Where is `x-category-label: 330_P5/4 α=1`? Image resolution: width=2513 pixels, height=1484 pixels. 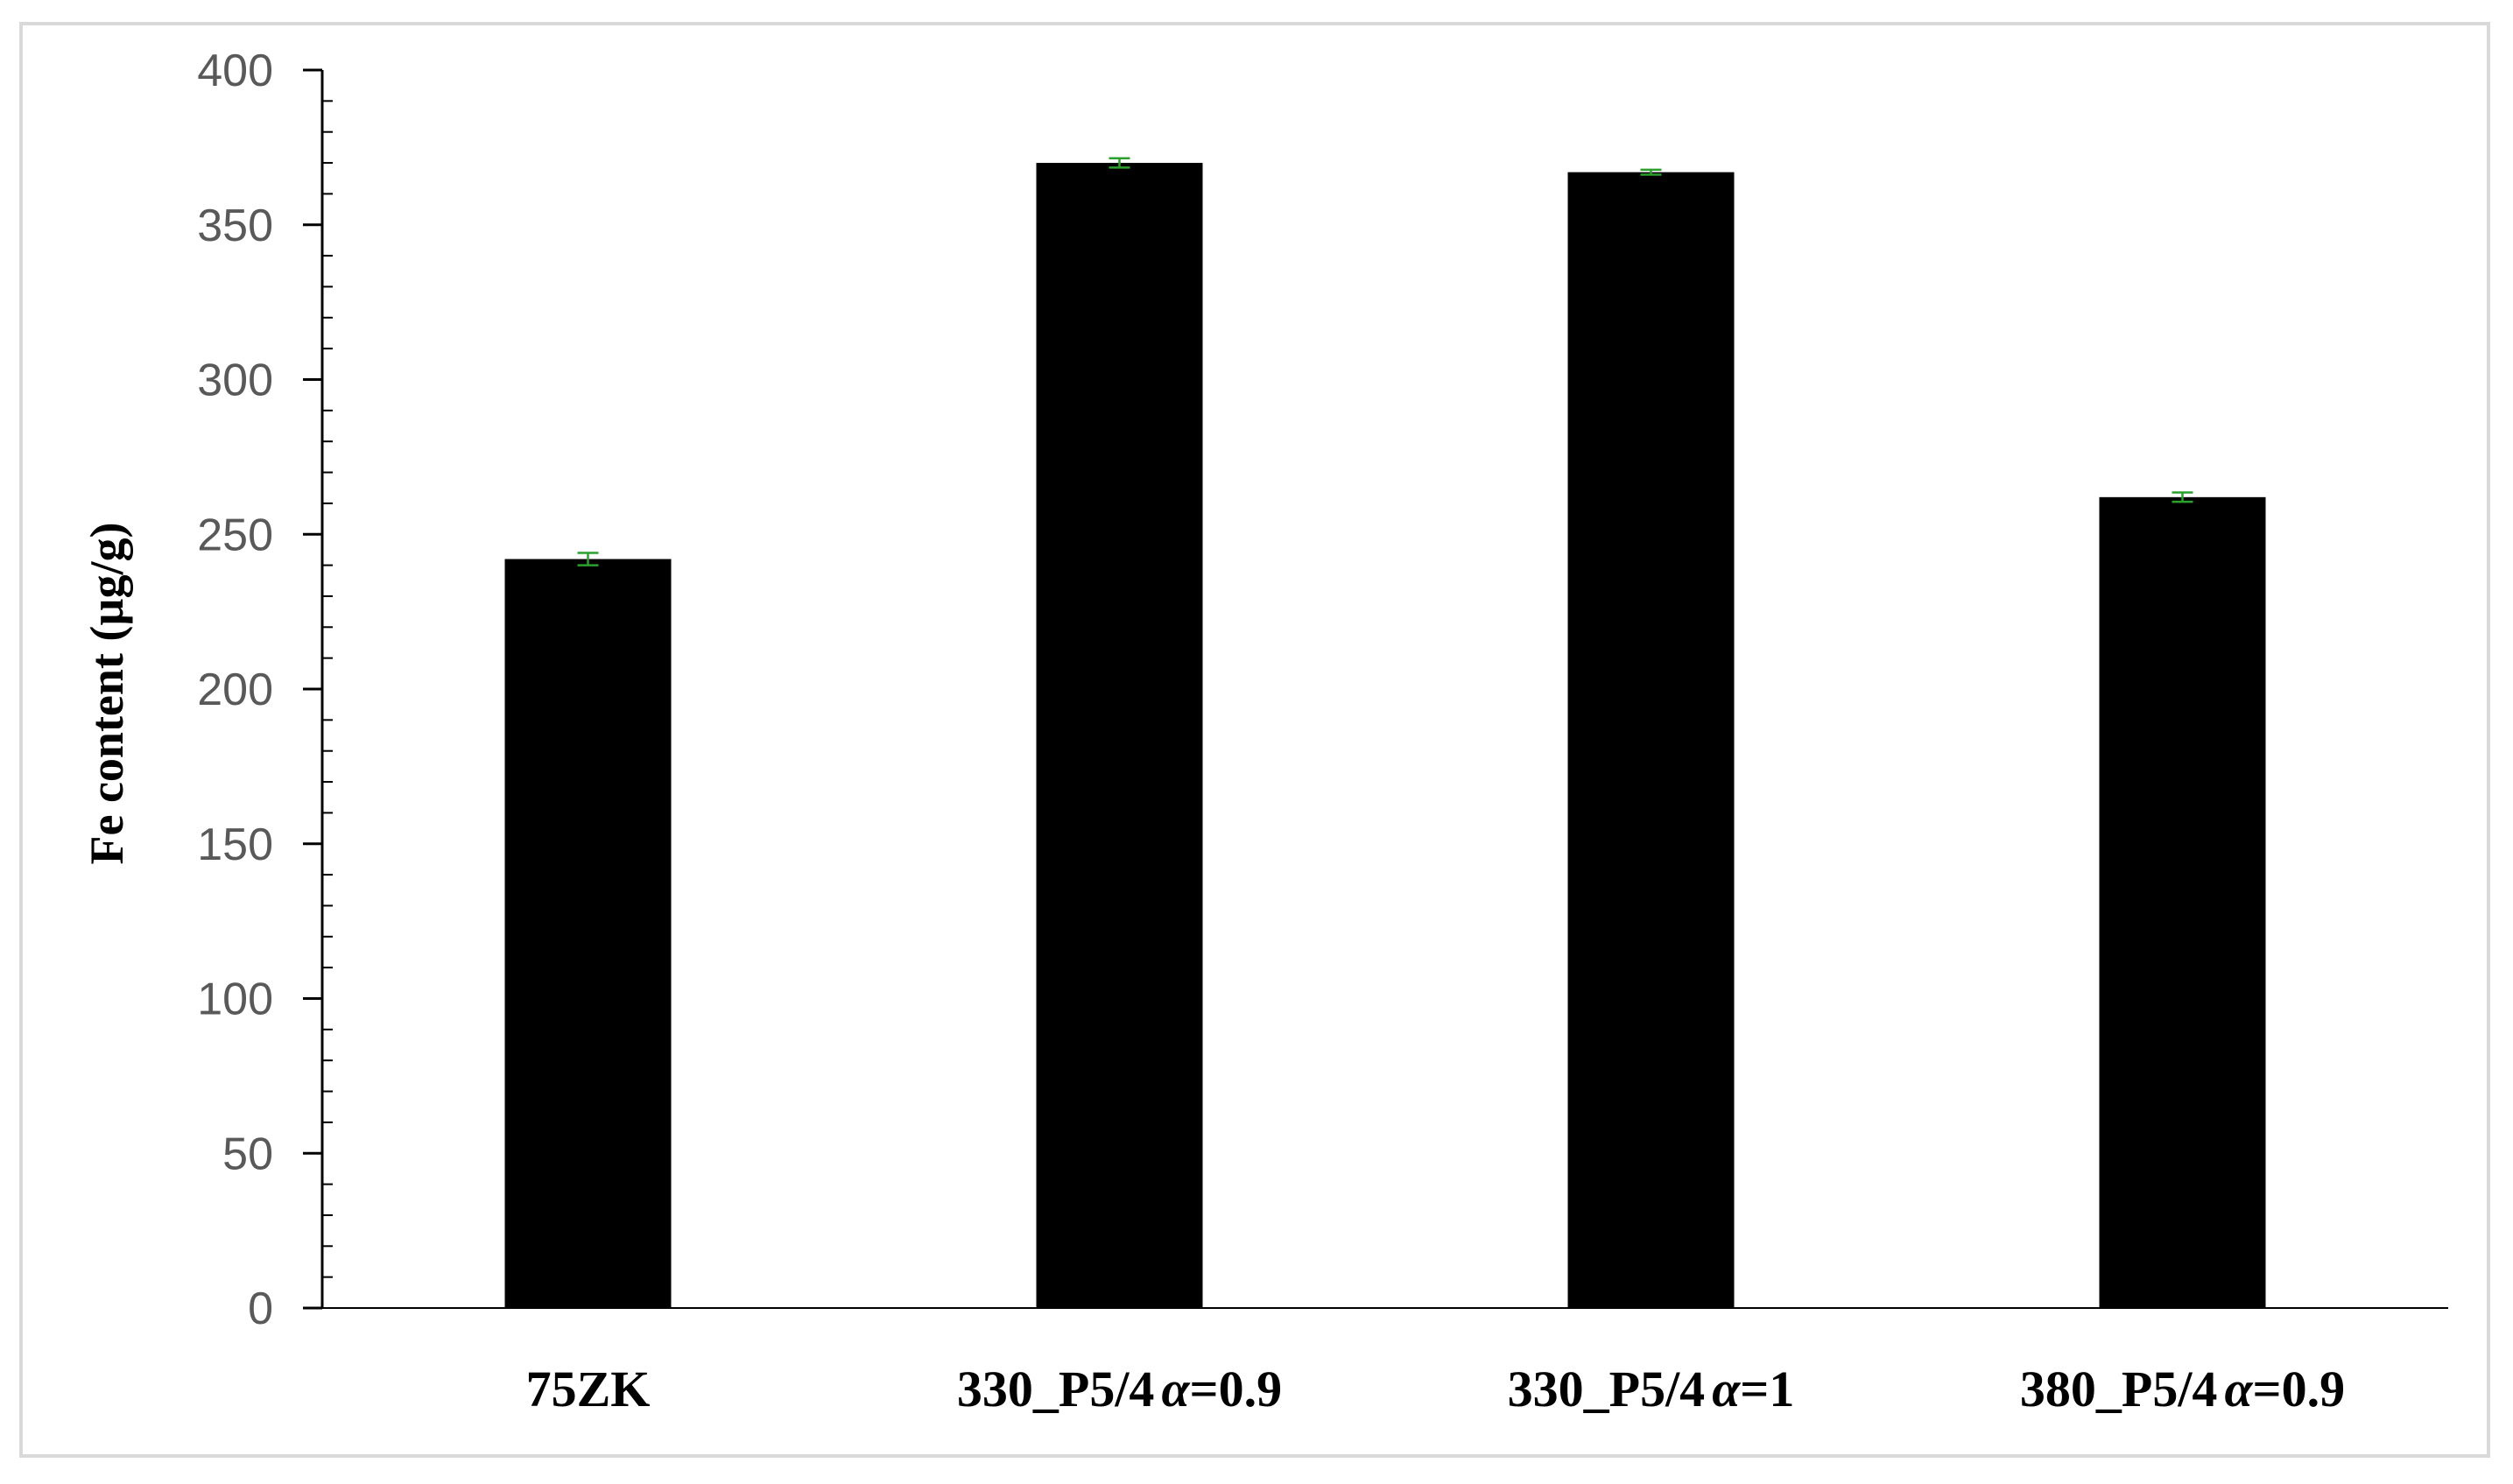
x-category-label: 330_P5/4 α=1 is located at coordinates (1652, 1389).